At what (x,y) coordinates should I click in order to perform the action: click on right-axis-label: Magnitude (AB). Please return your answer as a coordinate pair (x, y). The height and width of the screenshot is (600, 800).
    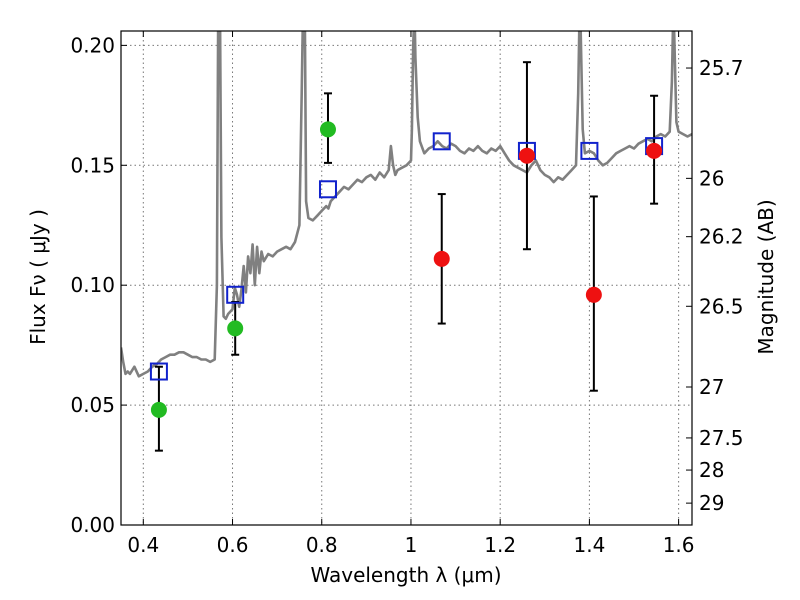
    Looking at the image, I should click on (766, 276).